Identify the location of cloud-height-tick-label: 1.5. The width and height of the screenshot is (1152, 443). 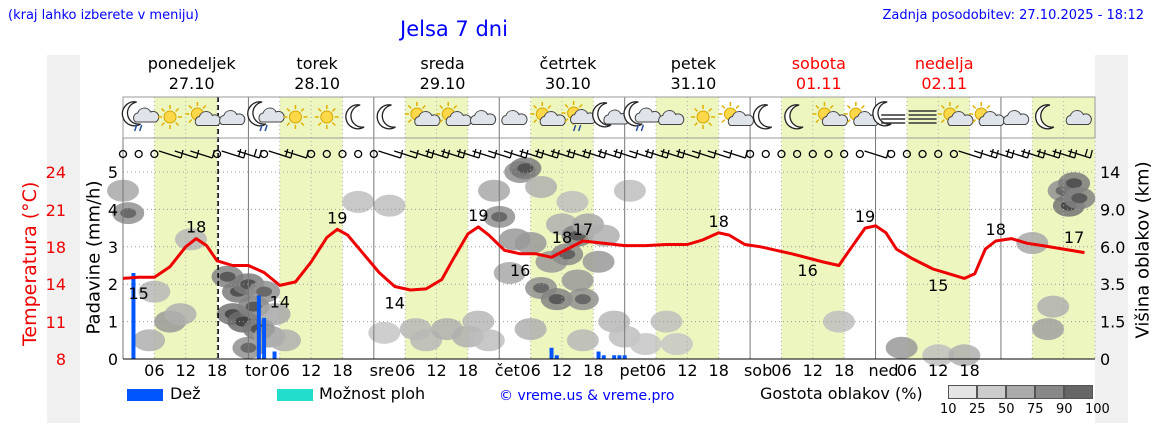
(1112, 322).